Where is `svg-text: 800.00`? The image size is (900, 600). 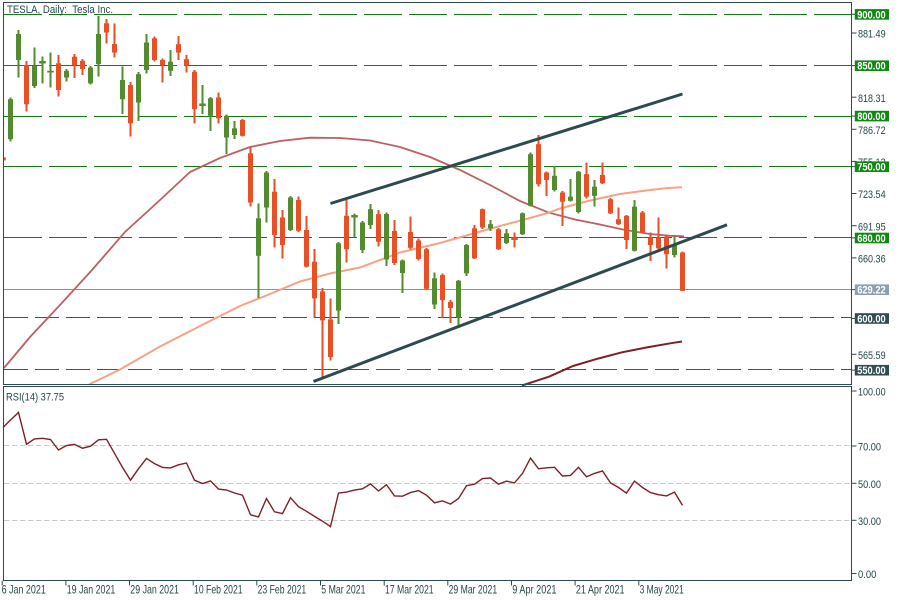
svg-text: 800.00 is located at coordinates (871, 117).